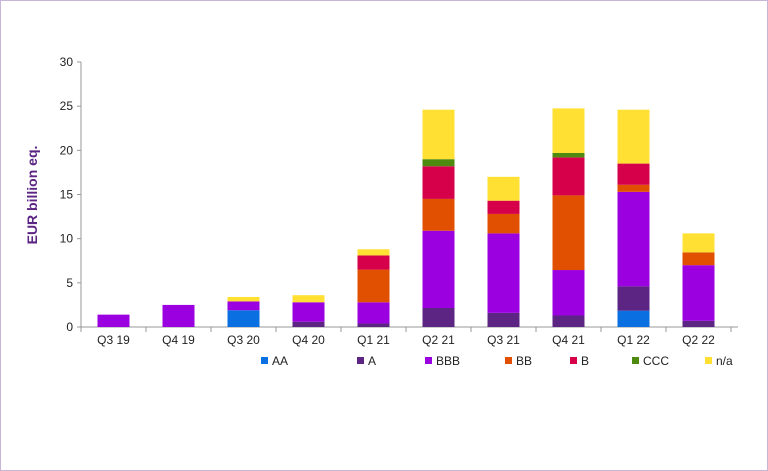 Image resolution: width=768 pixels, height=471 pixels. I want to click on x-tick-label: Q3 20, so click(243, 340).